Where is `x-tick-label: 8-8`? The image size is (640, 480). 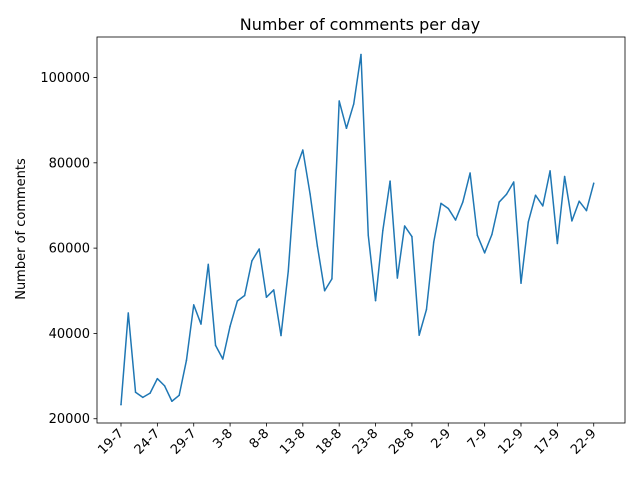 x-tick-label: 8-8 is located at coordinates (260, 439).